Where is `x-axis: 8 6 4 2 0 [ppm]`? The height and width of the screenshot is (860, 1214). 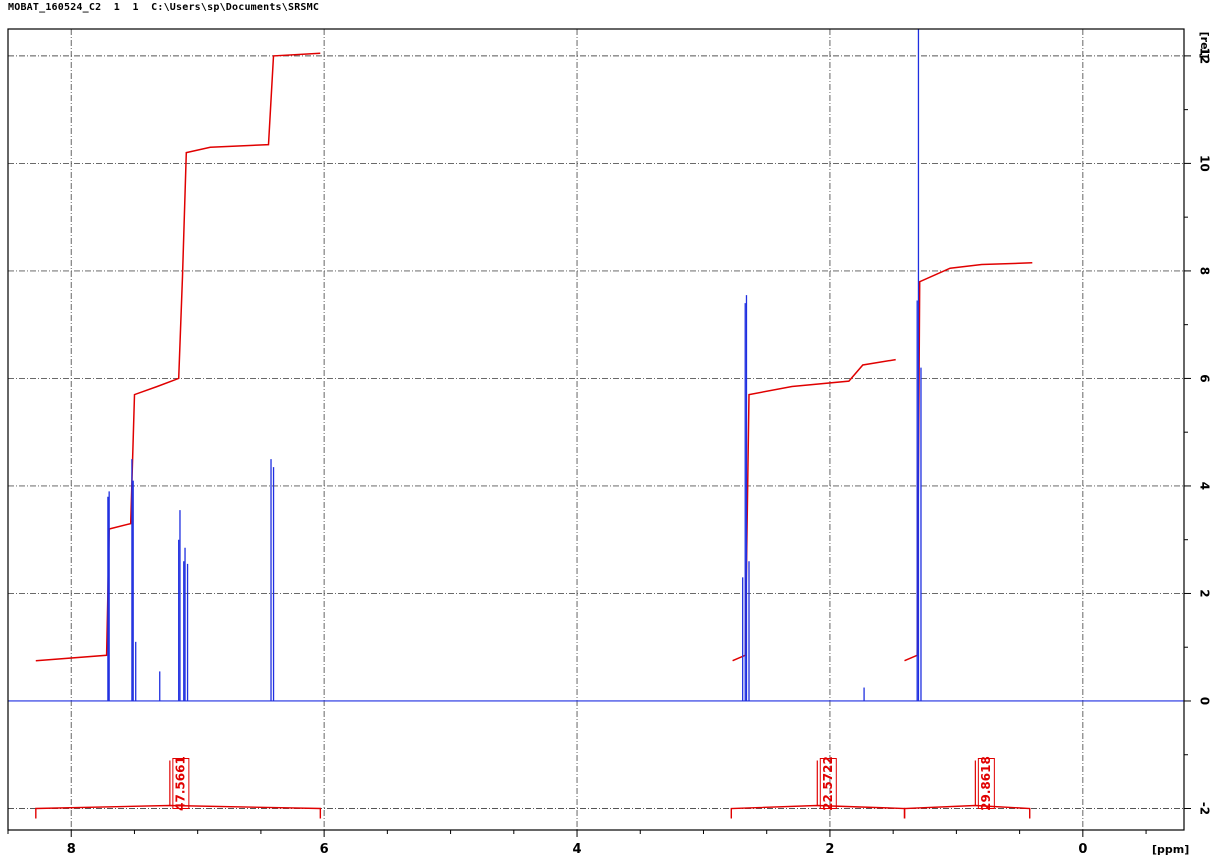 x-axis: 8 6 4 2 0 [ppm] is located at coordinates (598, 843).